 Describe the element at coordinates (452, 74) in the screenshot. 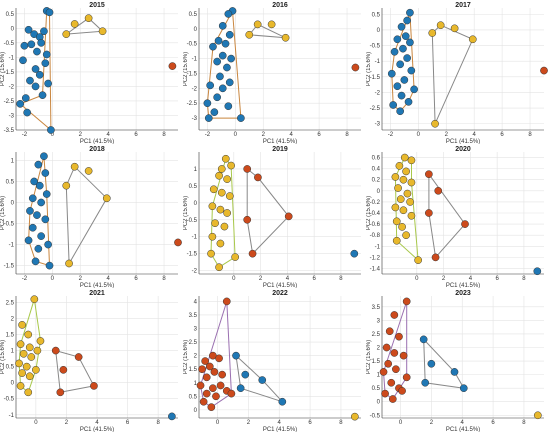

I see `hull-gold` at that location.